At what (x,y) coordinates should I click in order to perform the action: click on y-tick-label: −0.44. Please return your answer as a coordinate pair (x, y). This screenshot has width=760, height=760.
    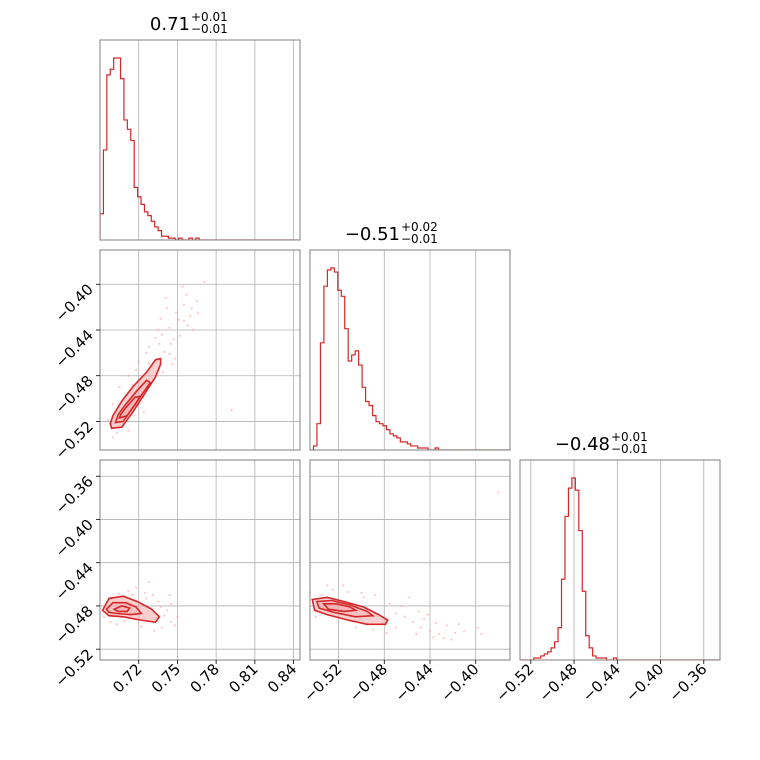
    Looking at the image, I should click on (74, 348).